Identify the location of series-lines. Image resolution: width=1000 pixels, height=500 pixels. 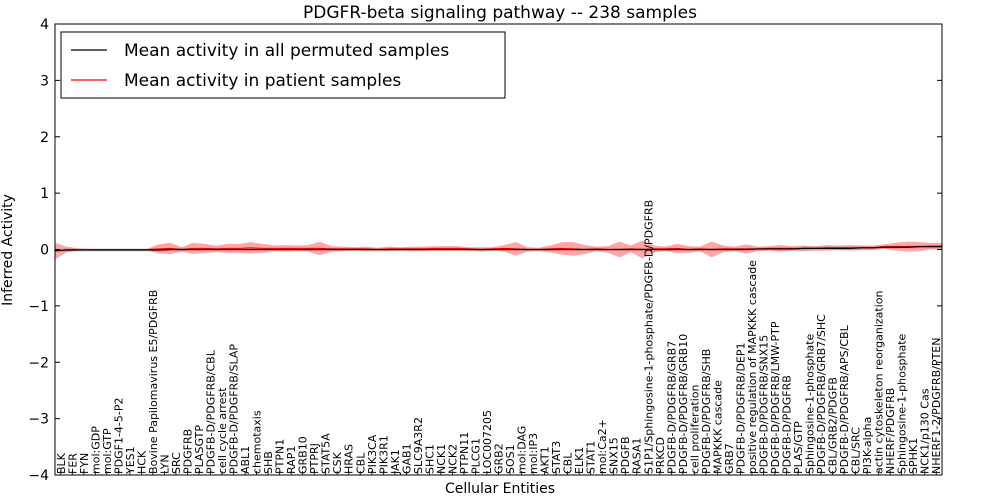
(498, 248).